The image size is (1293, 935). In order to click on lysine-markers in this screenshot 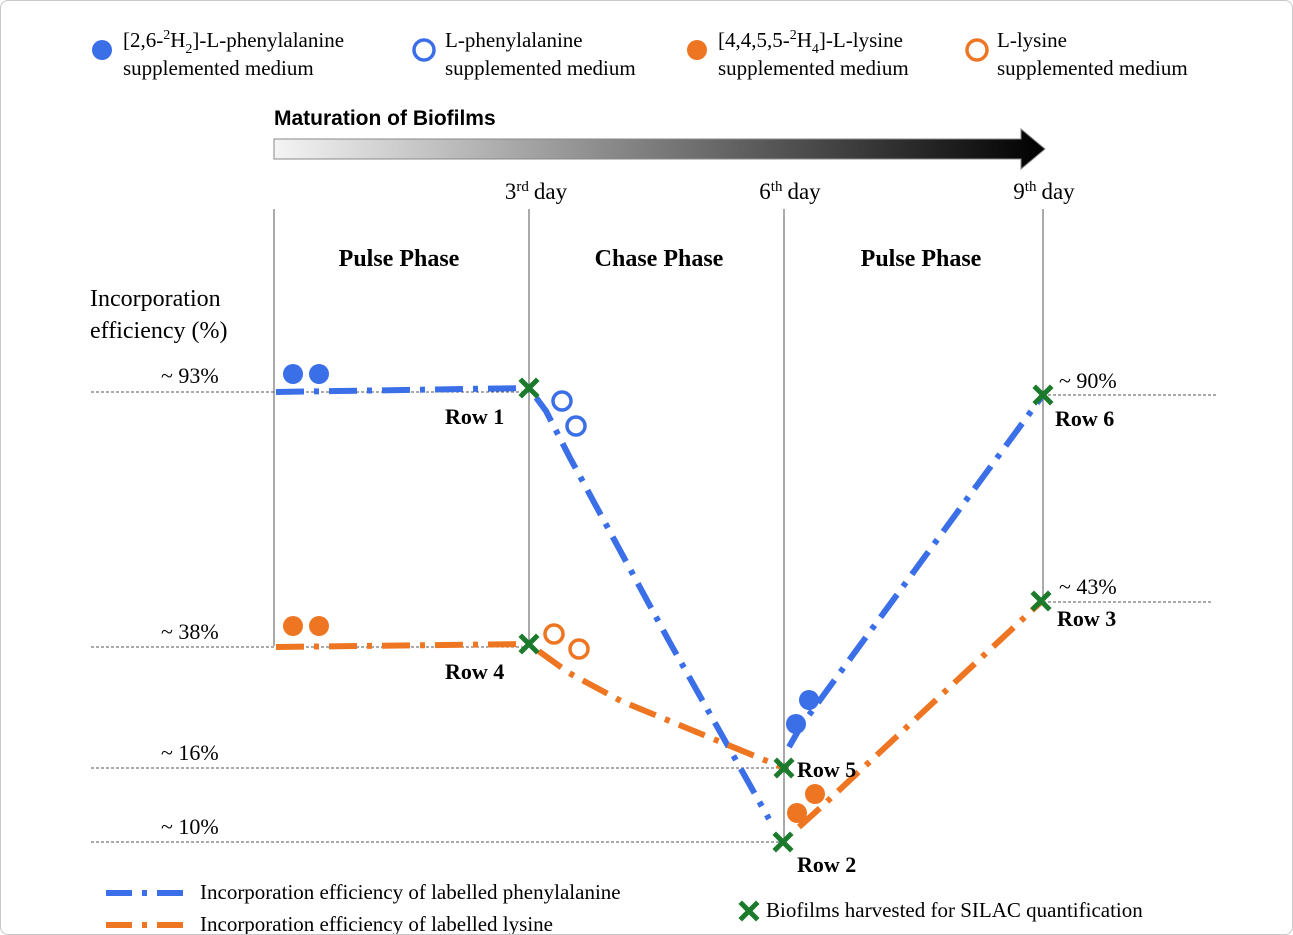, I will do `click(554, 719)`.